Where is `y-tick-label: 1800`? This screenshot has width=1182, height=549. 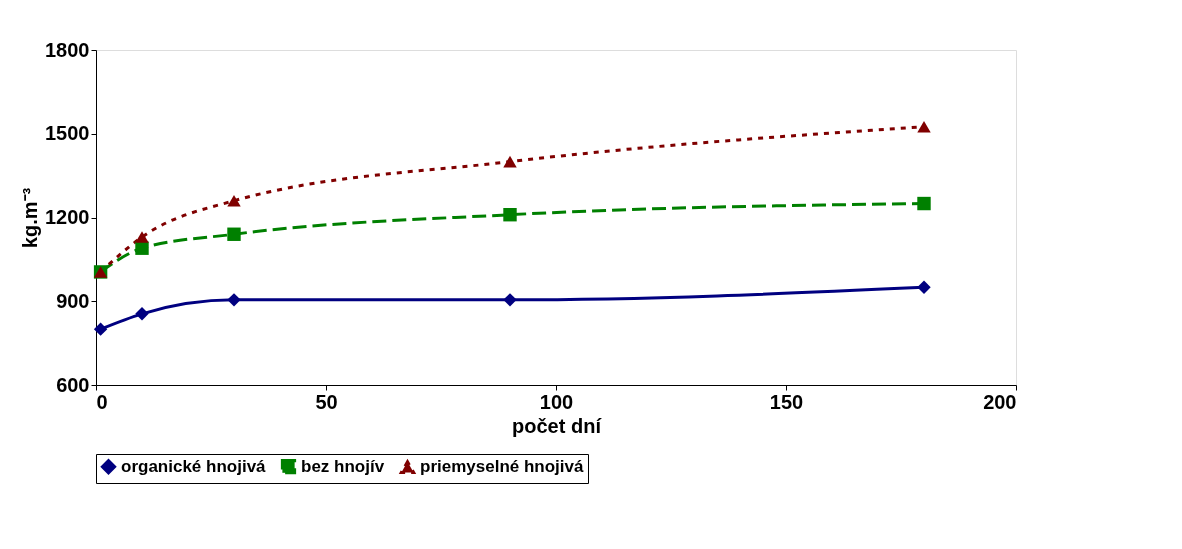 y-tick-label: 1800 is located at coordinates (67, 49).